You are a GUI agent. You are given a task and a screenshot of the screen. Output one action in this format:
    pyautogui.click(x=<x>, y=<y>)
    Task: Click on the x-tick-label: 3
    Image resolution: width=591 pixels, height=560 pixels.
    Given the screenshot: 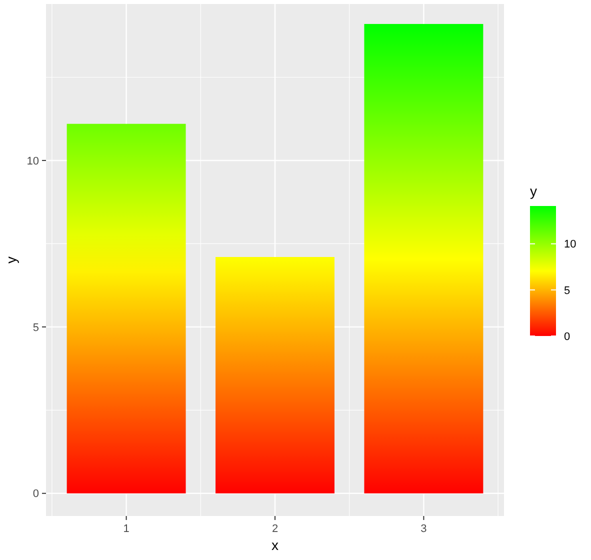 What is the action you would take?
    pyautogui.click(x=423, y=529)
    